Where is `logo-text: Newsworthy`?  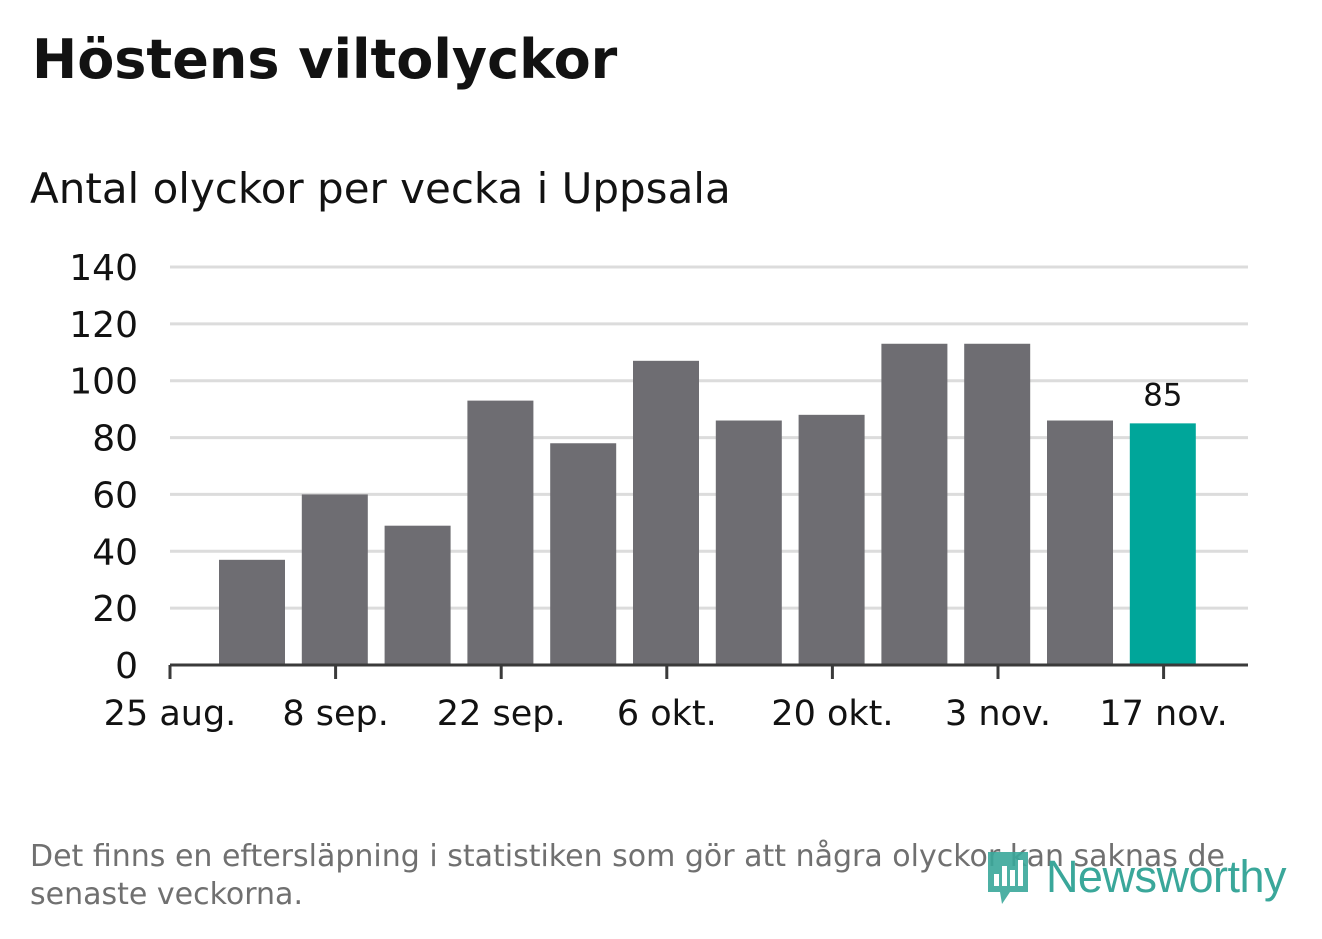
logo-text: Newsworthy is located at coordinates (1166, 876).